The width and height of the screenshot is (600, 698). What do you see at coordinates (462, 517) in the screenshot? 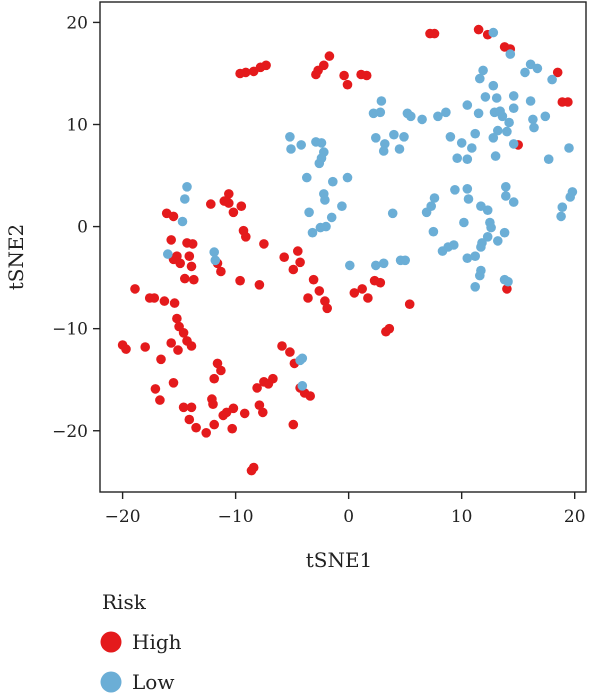
I see `x-tick-label: 10` at bounding box center [462, 517].